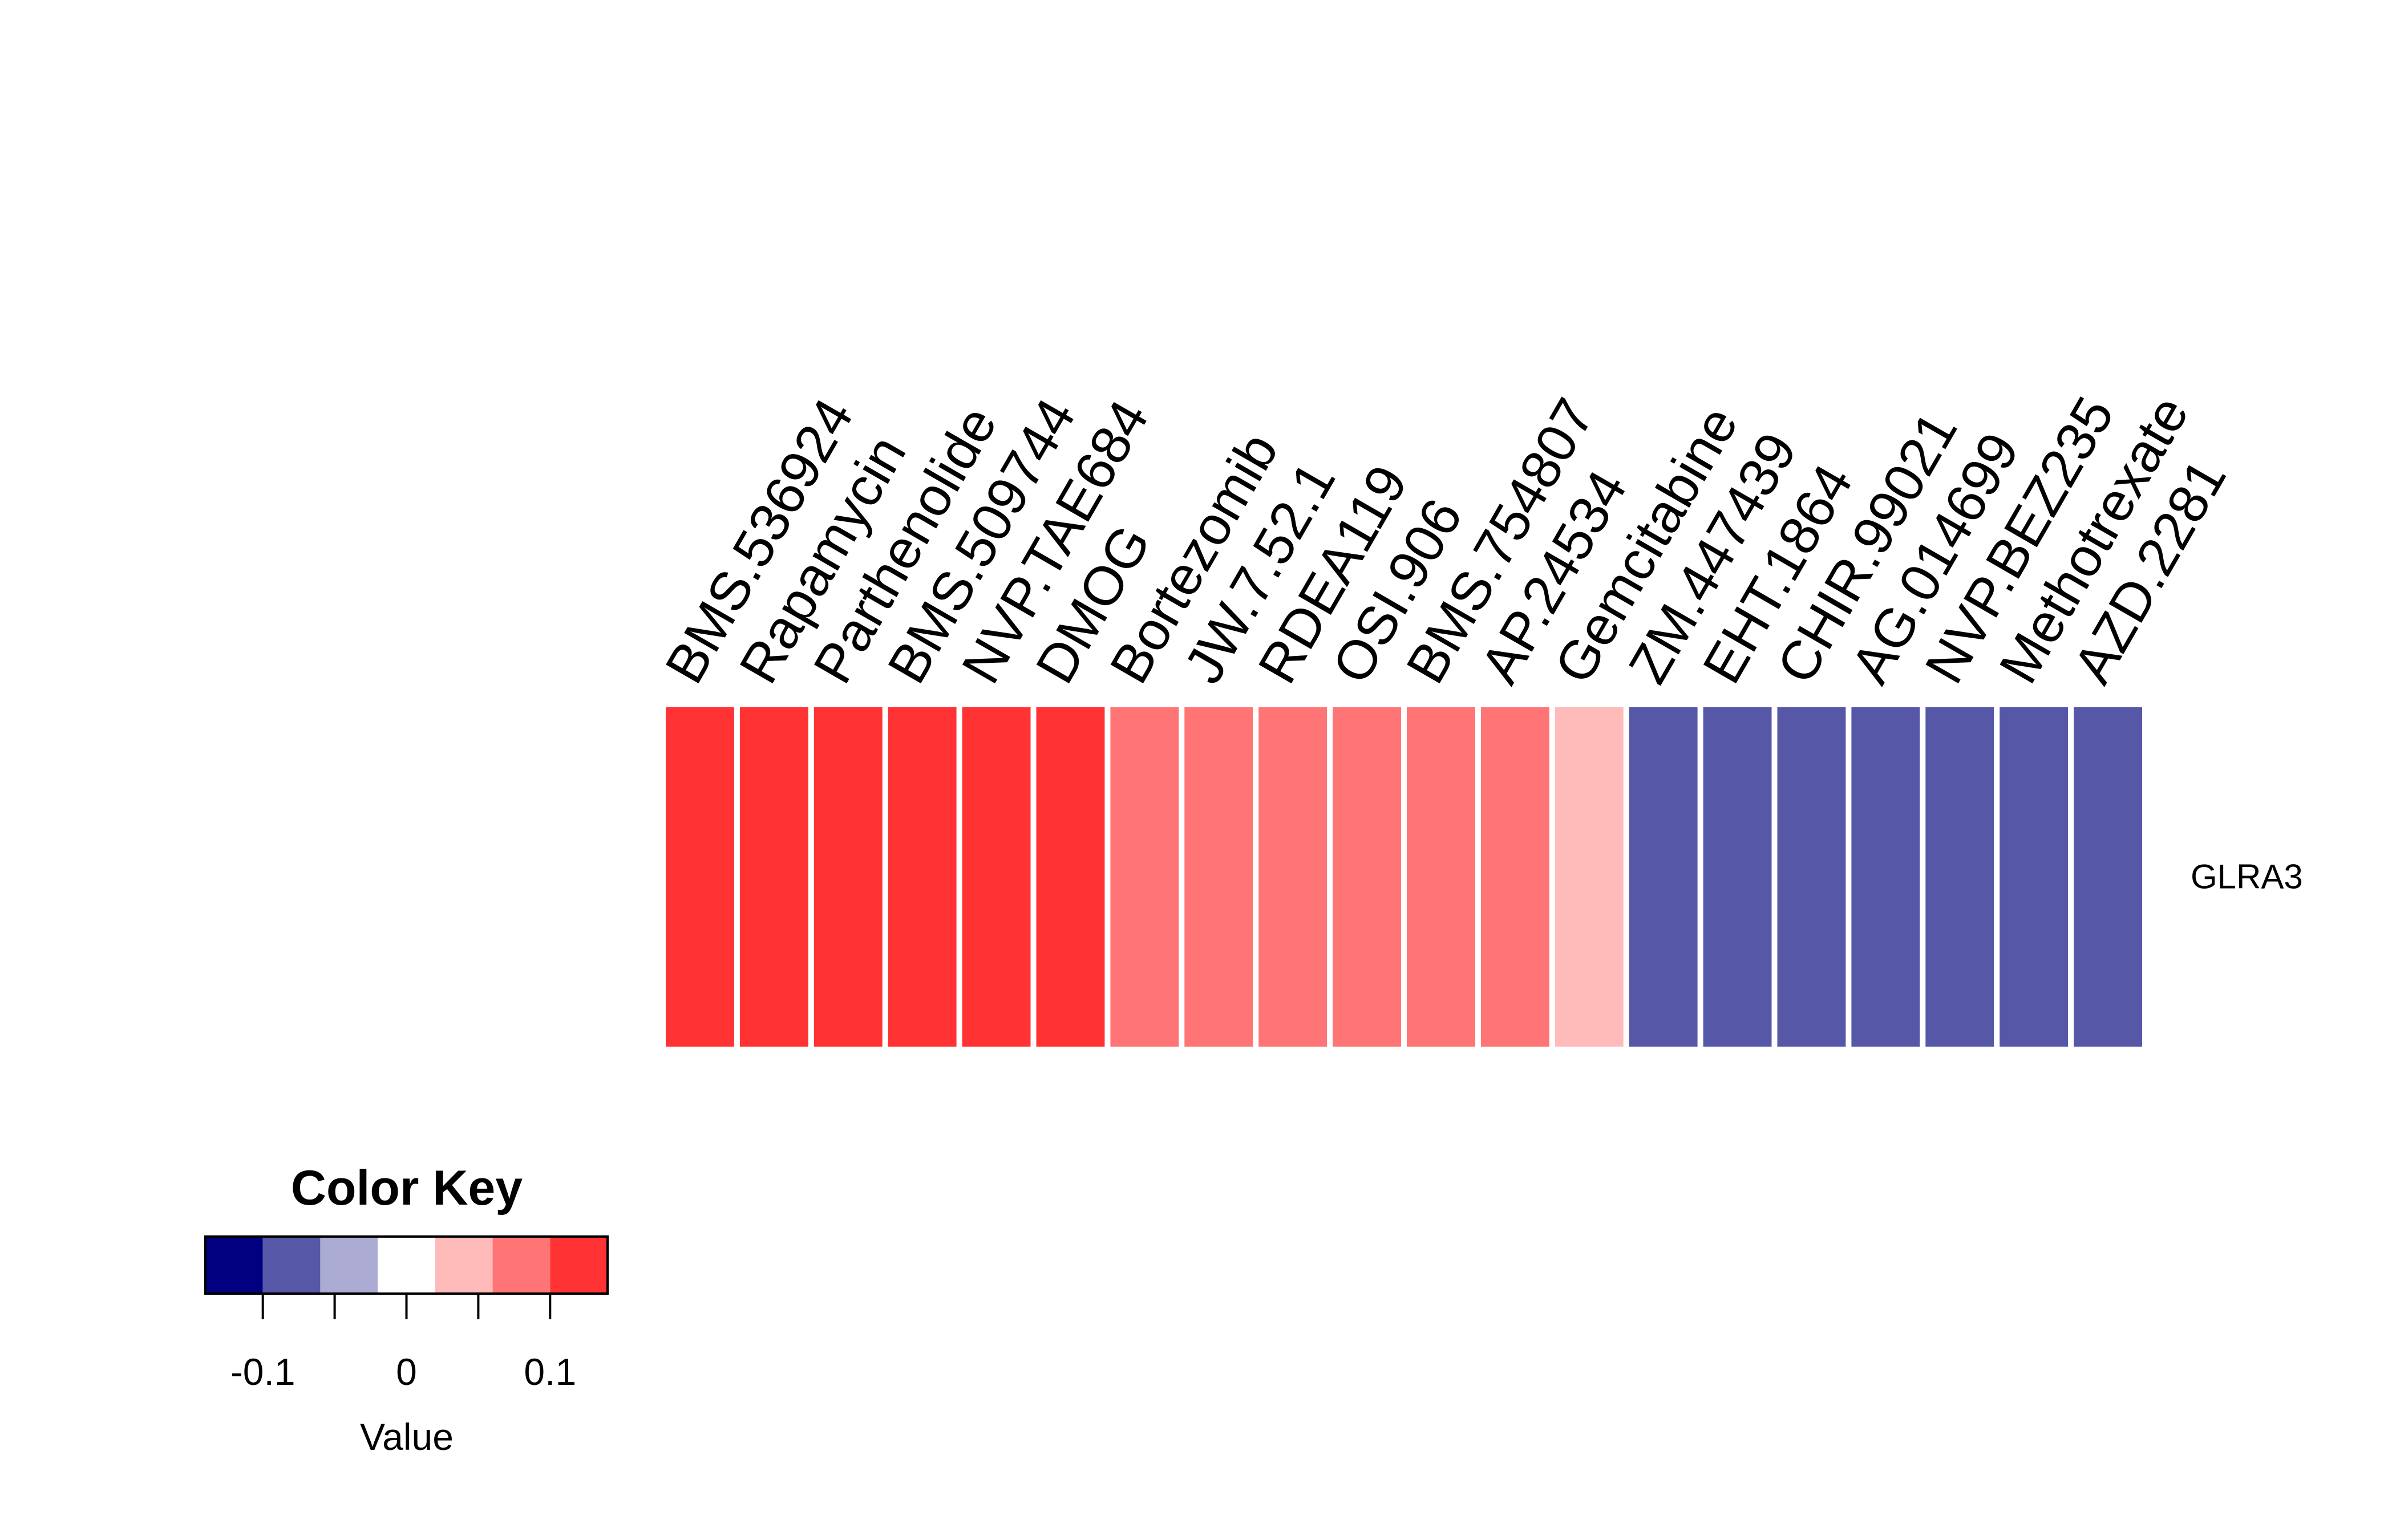 Image resolution: width=2396 pixels, height=1540 pixels. I want to click on color-key-bins, so click(406, 1266).